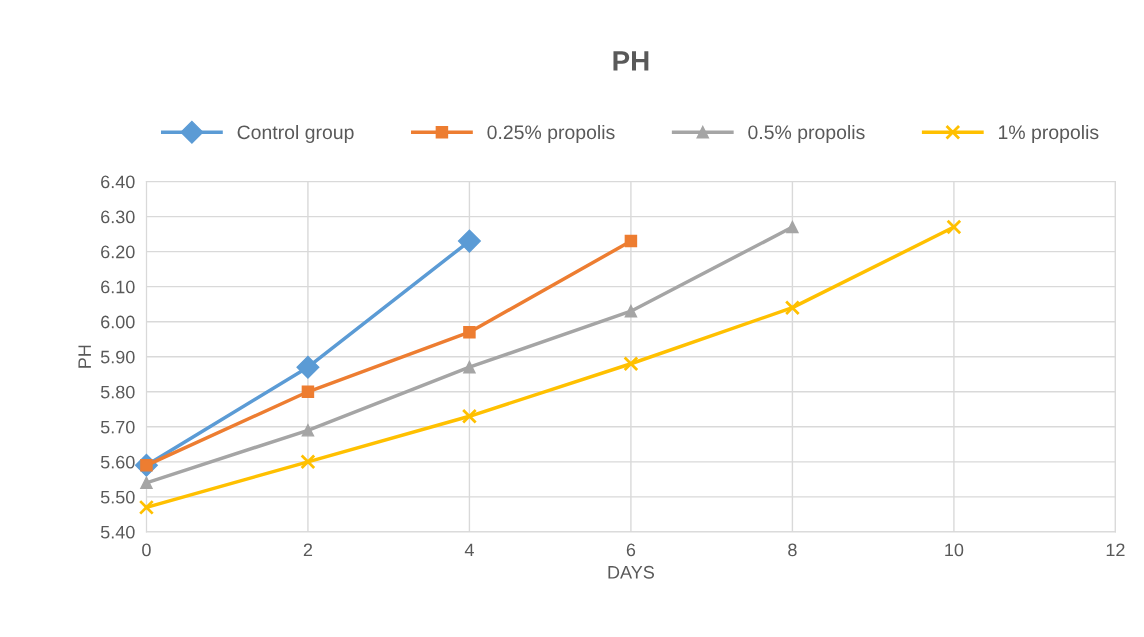  What do you see at coordinates (118, 322) in the screenshot?
I see `y-tick-label: 6.00` at bounding box center [118, 322].